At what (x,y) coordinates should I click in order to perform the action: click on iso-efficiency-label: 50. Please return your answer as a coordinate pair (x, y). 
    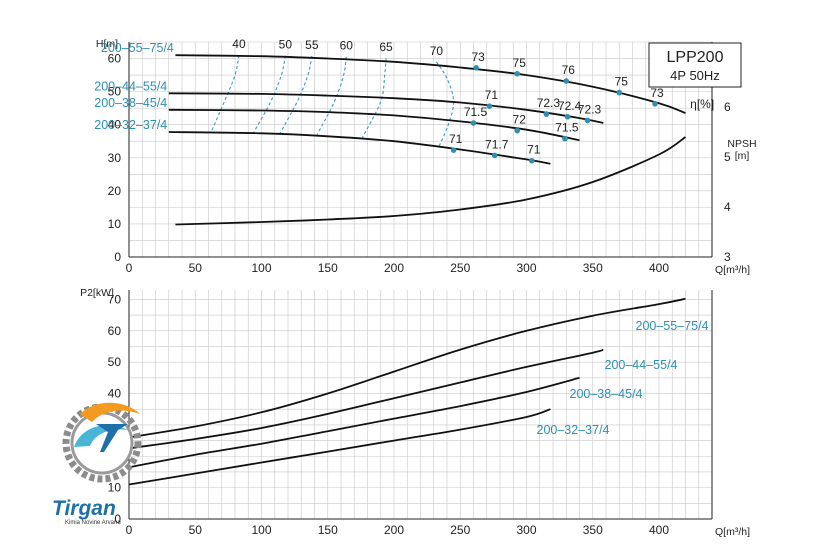
    Looking at the image, I should click on (286, 45).